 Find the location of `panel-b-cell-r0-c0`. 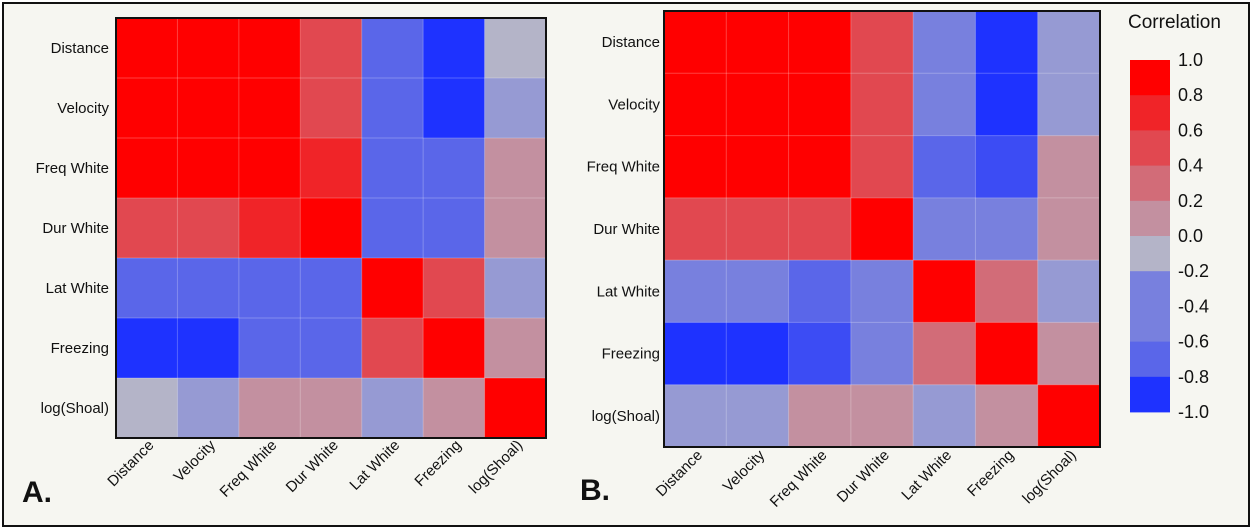

panel-b-cell-r0-c0 is located at coordinates (695, 42).